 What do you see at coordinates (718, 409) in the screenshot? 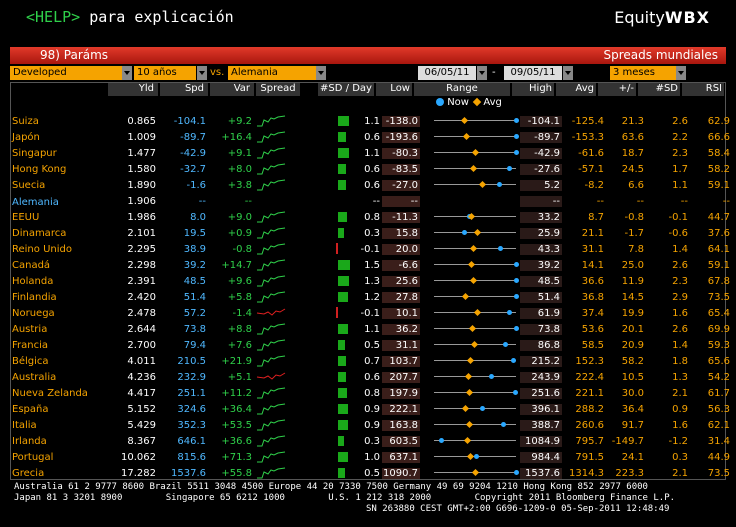
I see `rsi-value: 56.3` at bounding box center [718, 409].